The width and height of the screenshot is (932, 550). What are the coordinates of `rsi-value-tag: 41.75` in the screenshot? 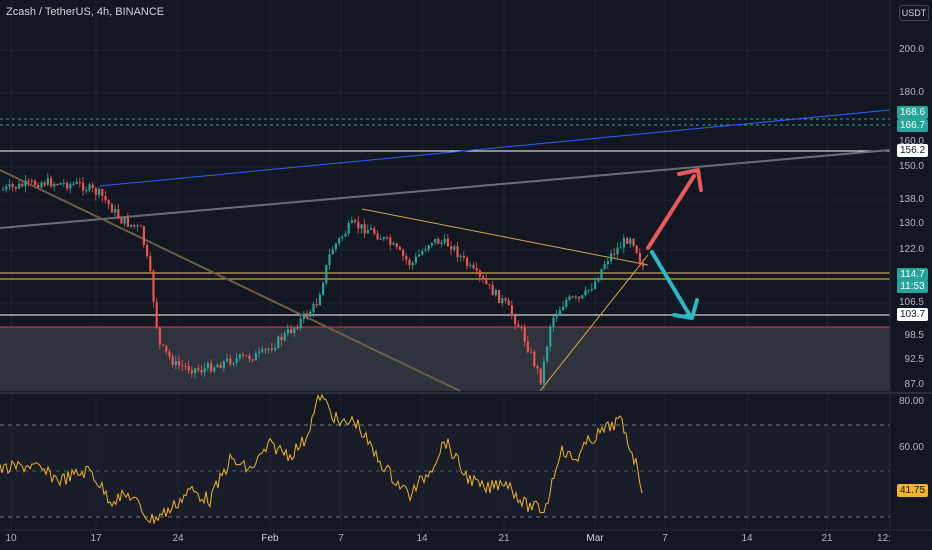 It's located at (912, 490).